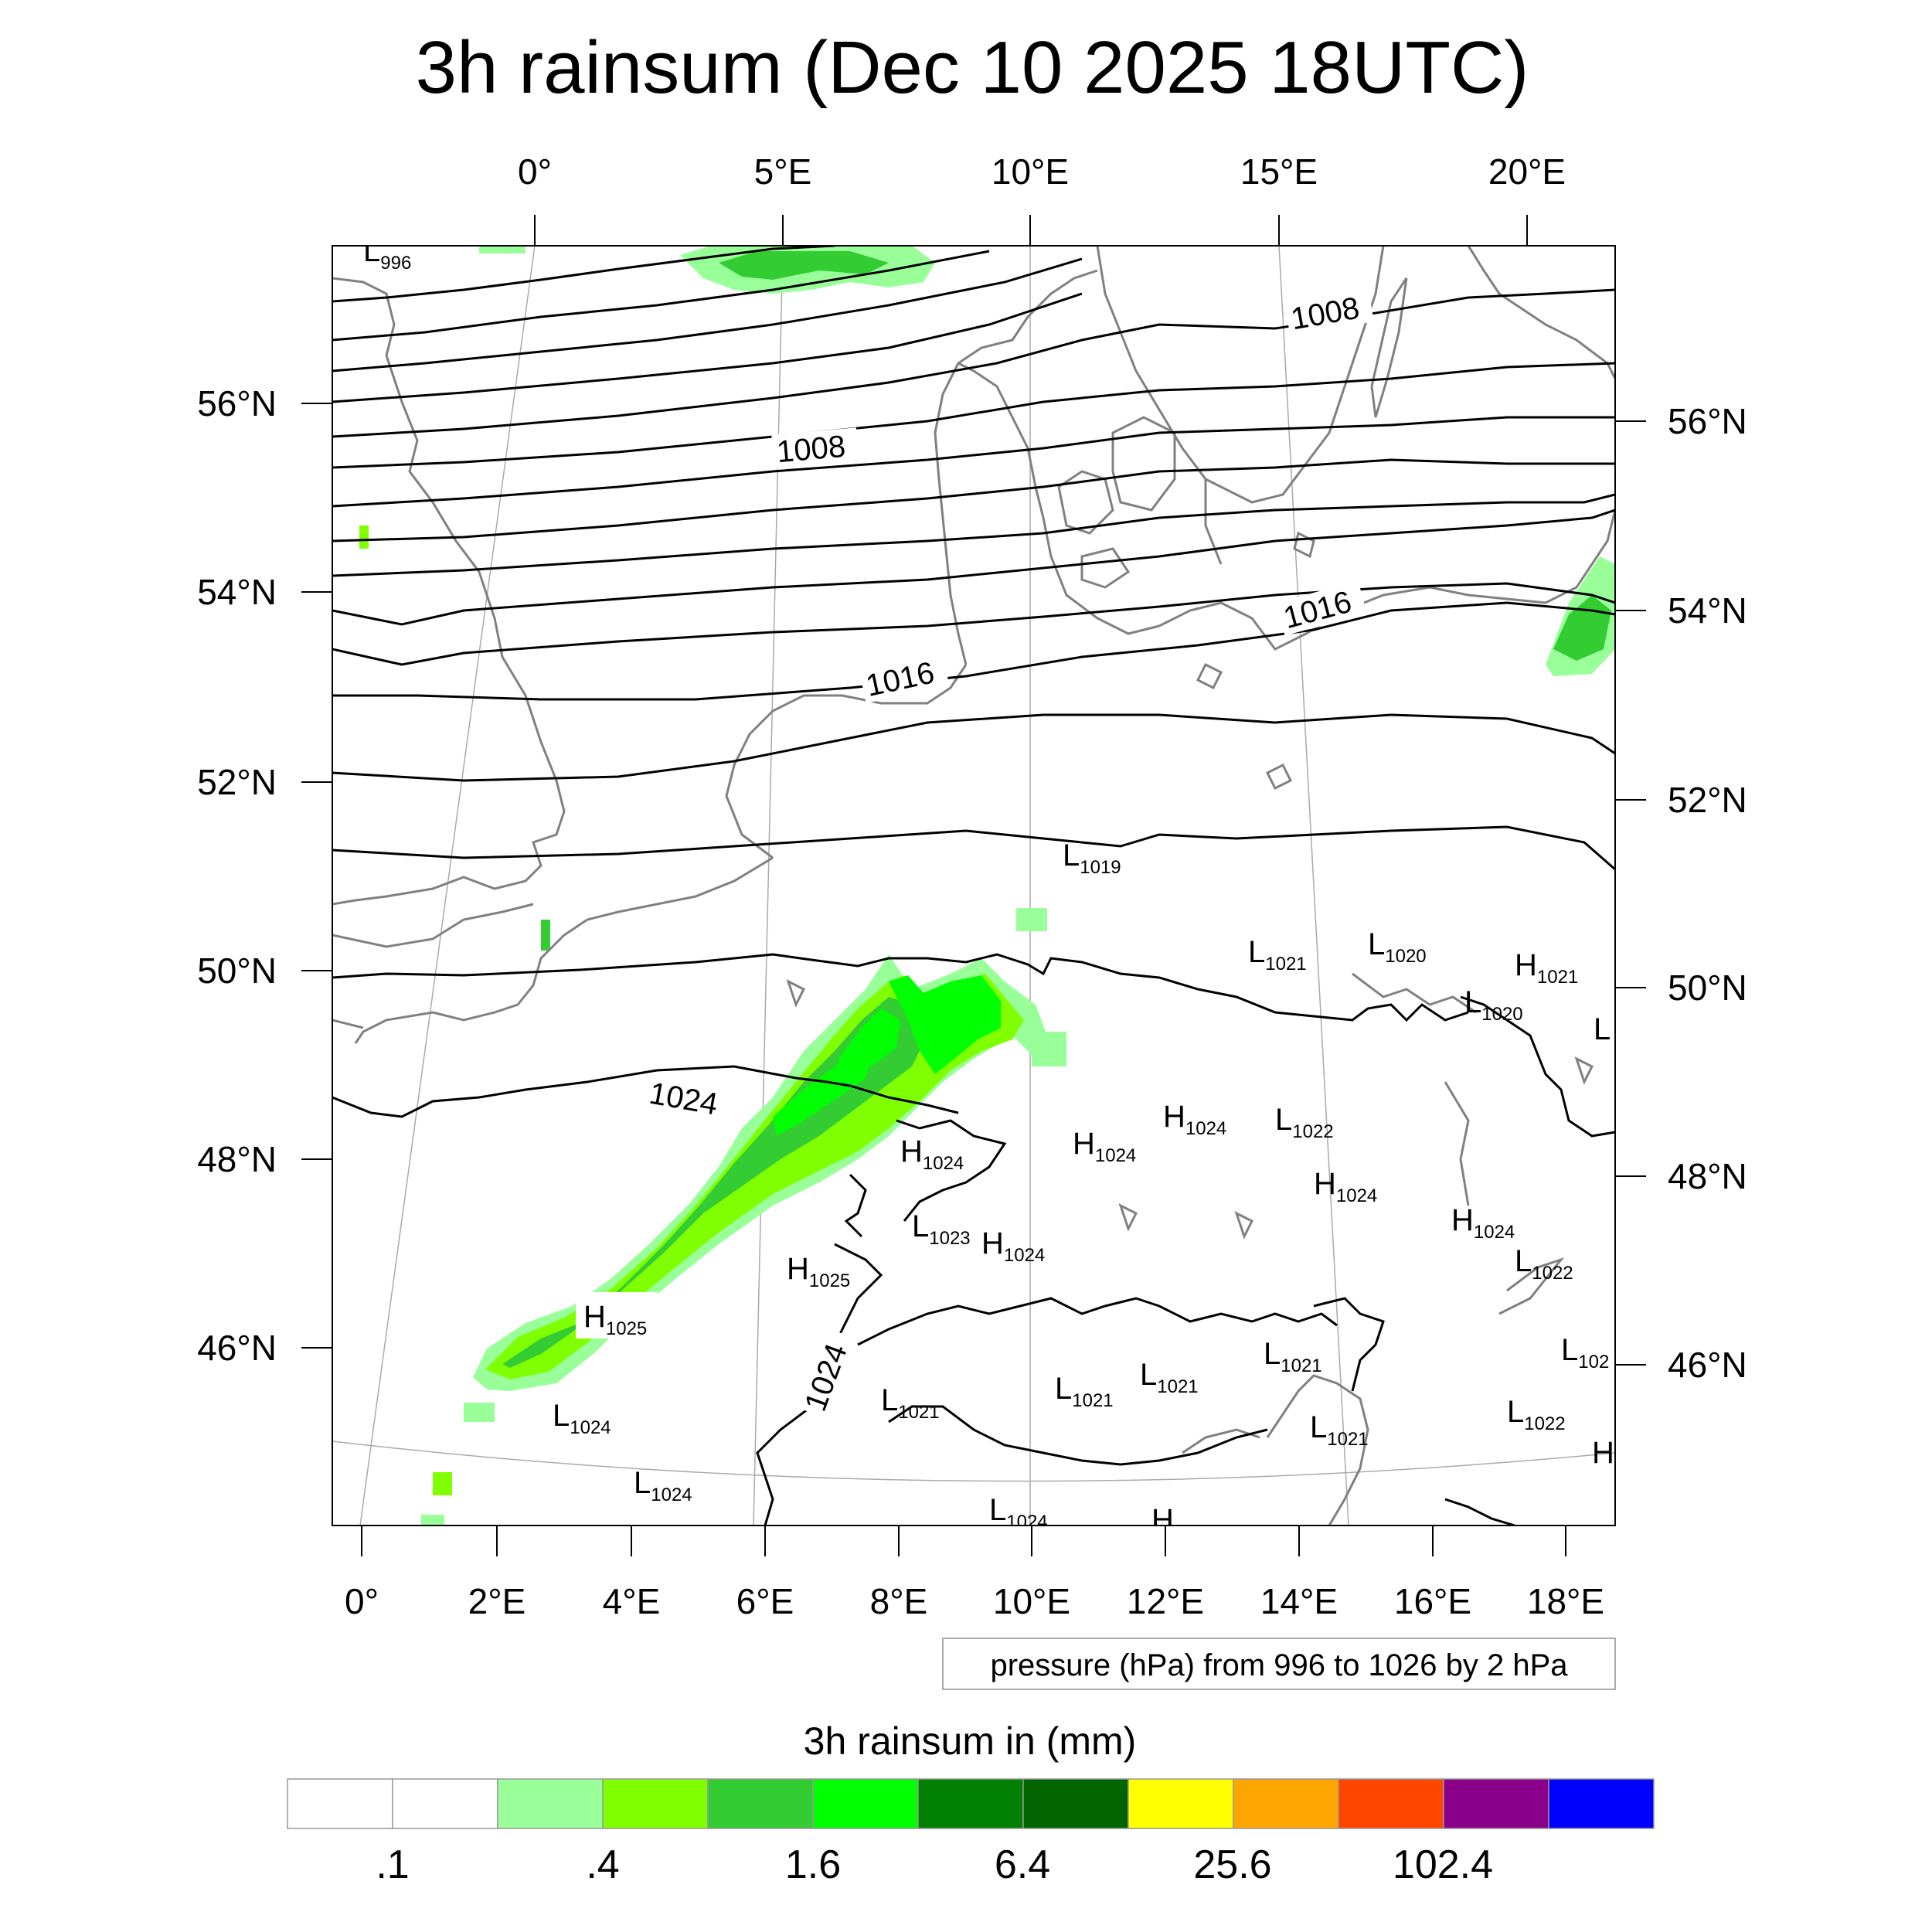  What do you see at coordinates (1708, 421) in the screenshot?
I see `right-lat-label: 56°N` at bounding box center [1708, 421].